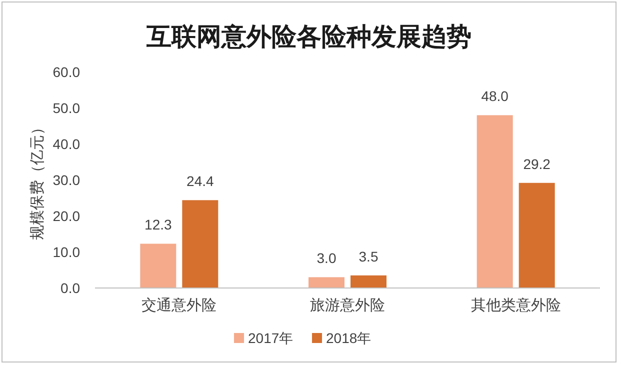 Image resolution: width=618 pixels, height=374 pixels. Describe the element at coordinates (179, 305) in the screenshot. I see `x-tick-label: 交通意外险` at that location.